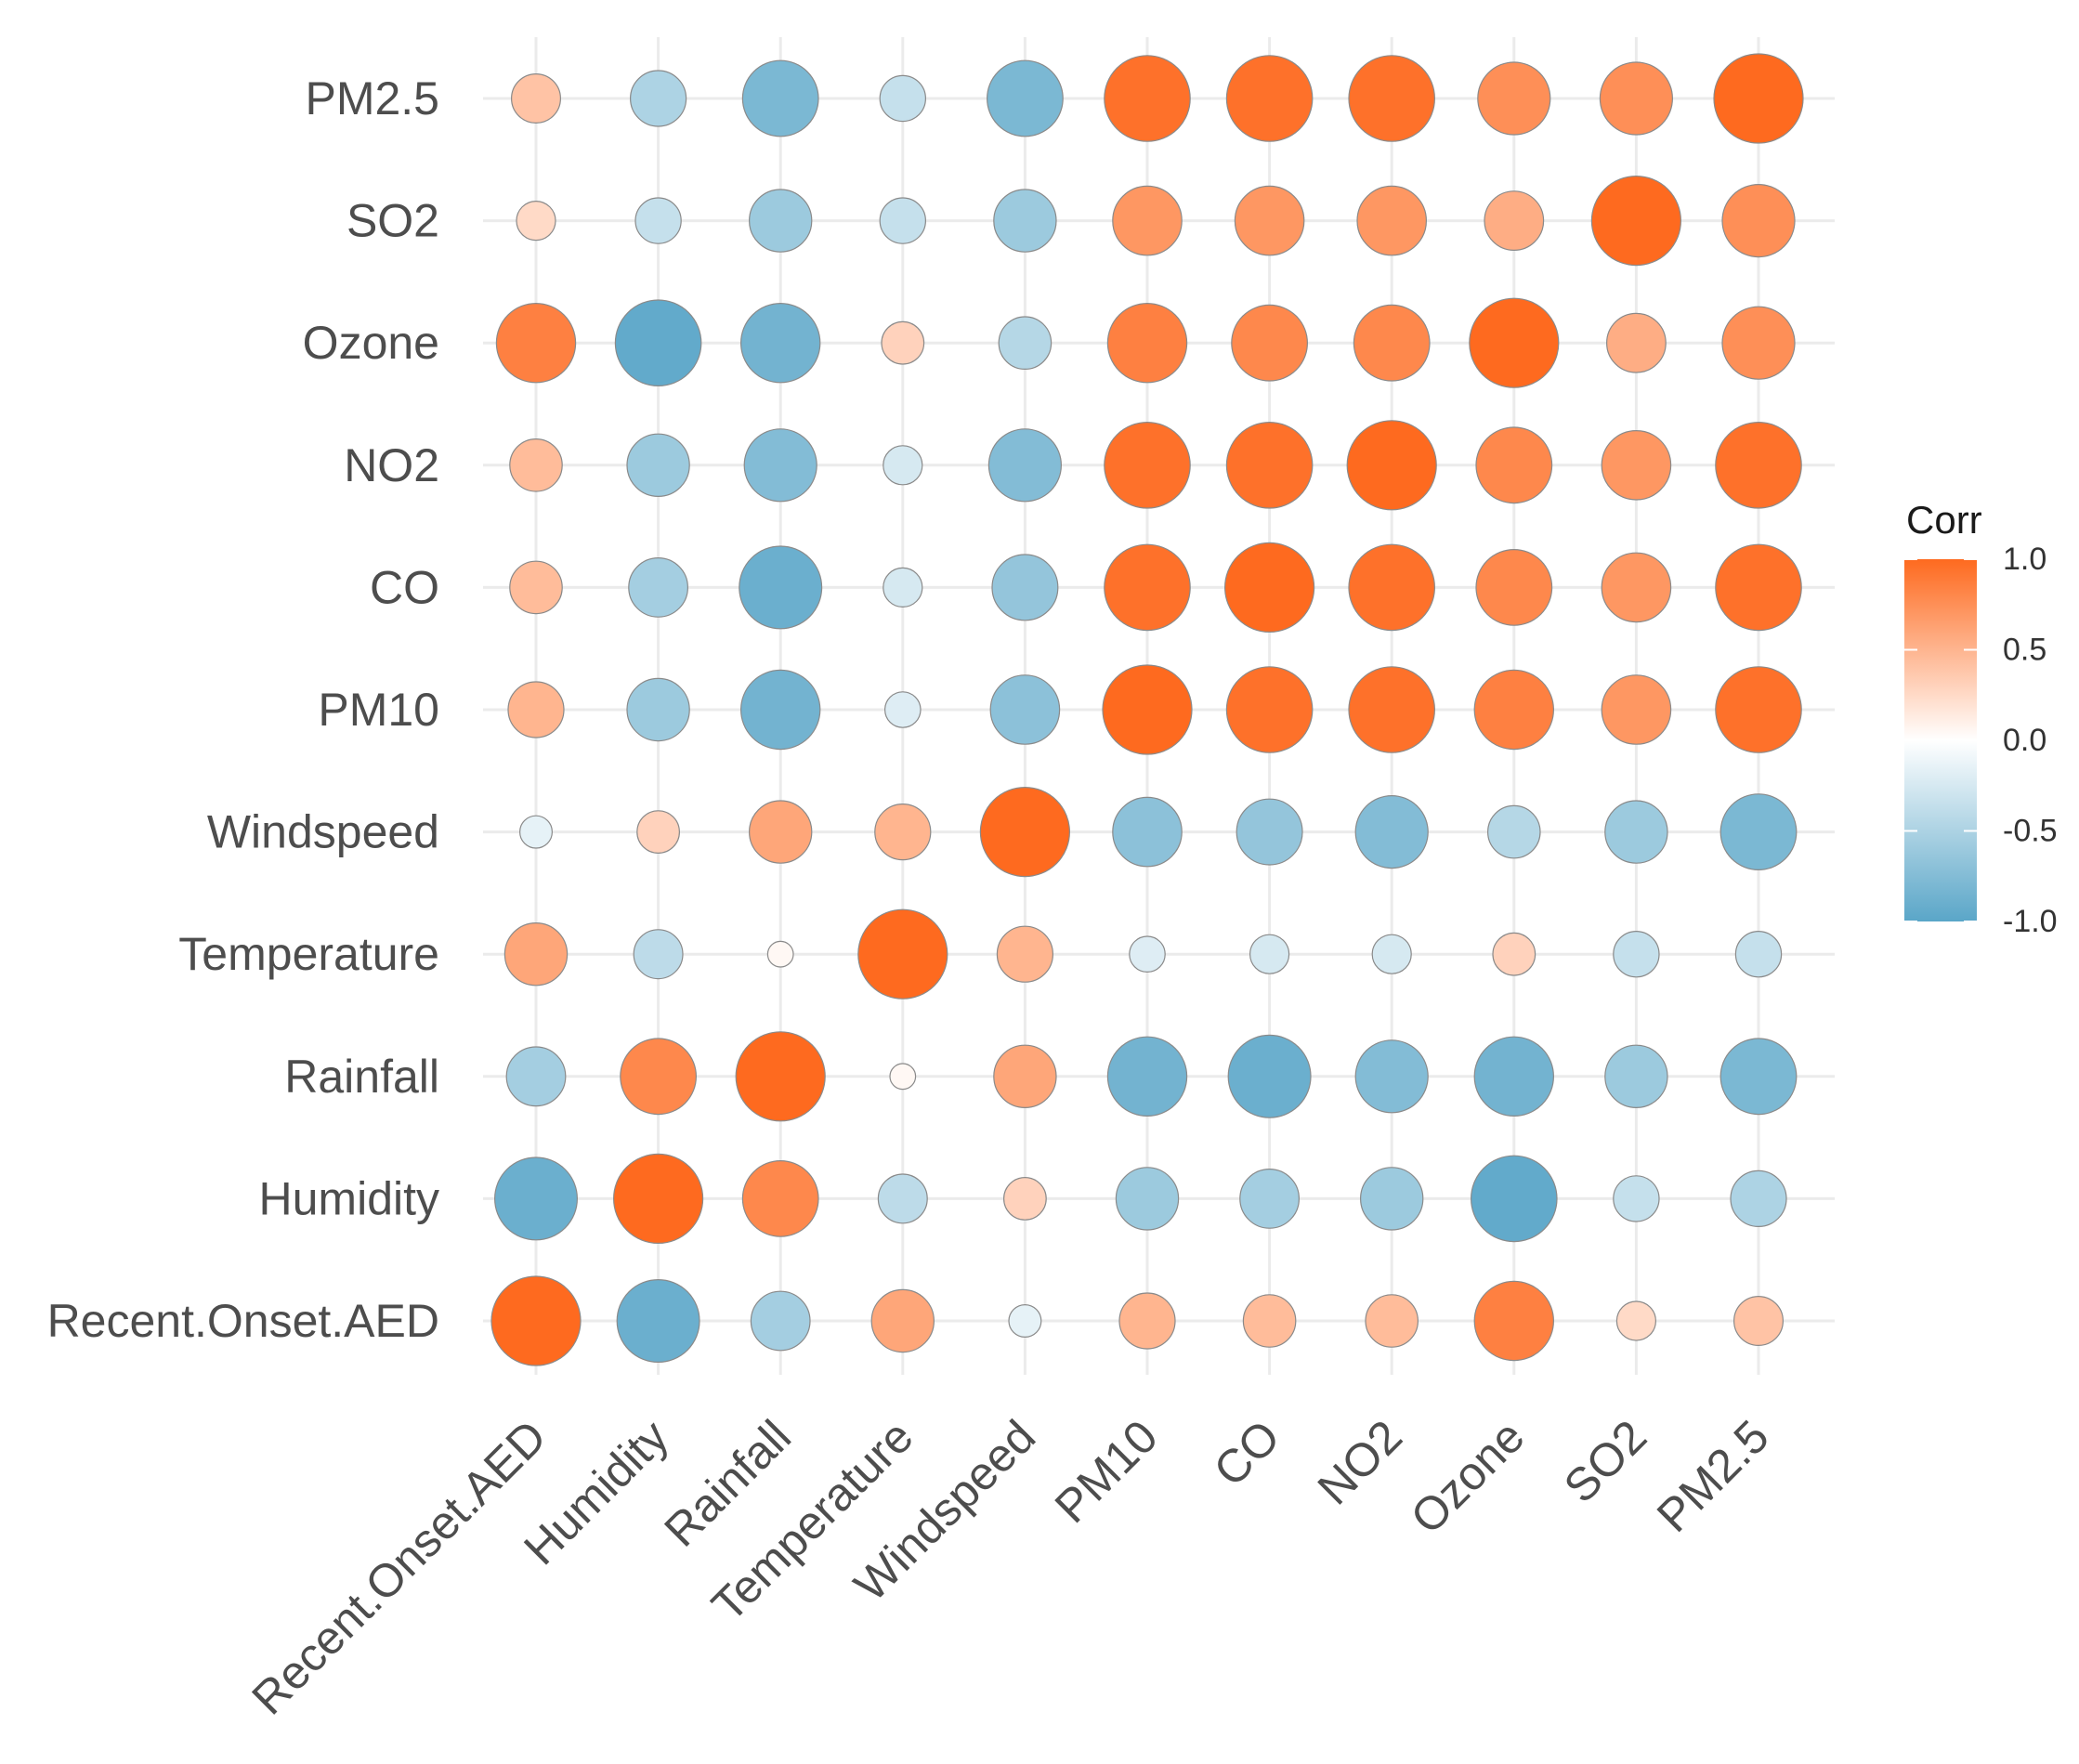  What do you see at coordinates (1147, 1321) in the screenshot?
I see `corr-dot-recent-onset-aed-pm10` at bounding box center [1147, 1321].